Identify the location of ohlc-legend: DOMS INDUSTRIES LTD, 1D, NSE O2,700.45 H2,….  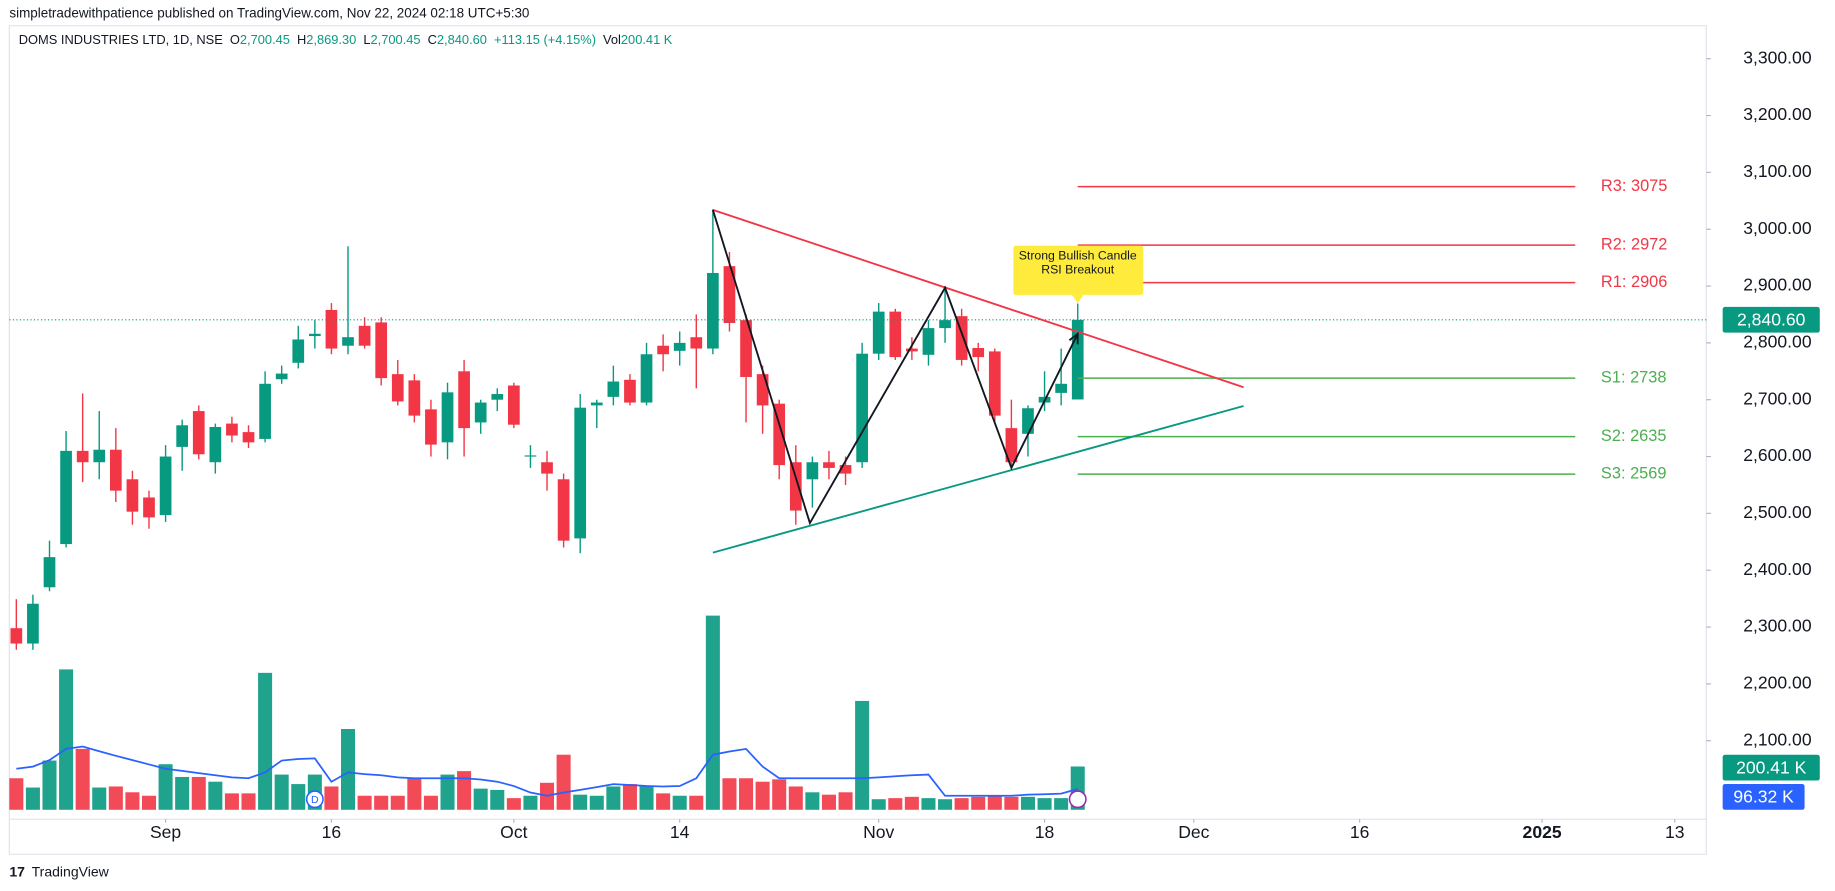
(346, 39).